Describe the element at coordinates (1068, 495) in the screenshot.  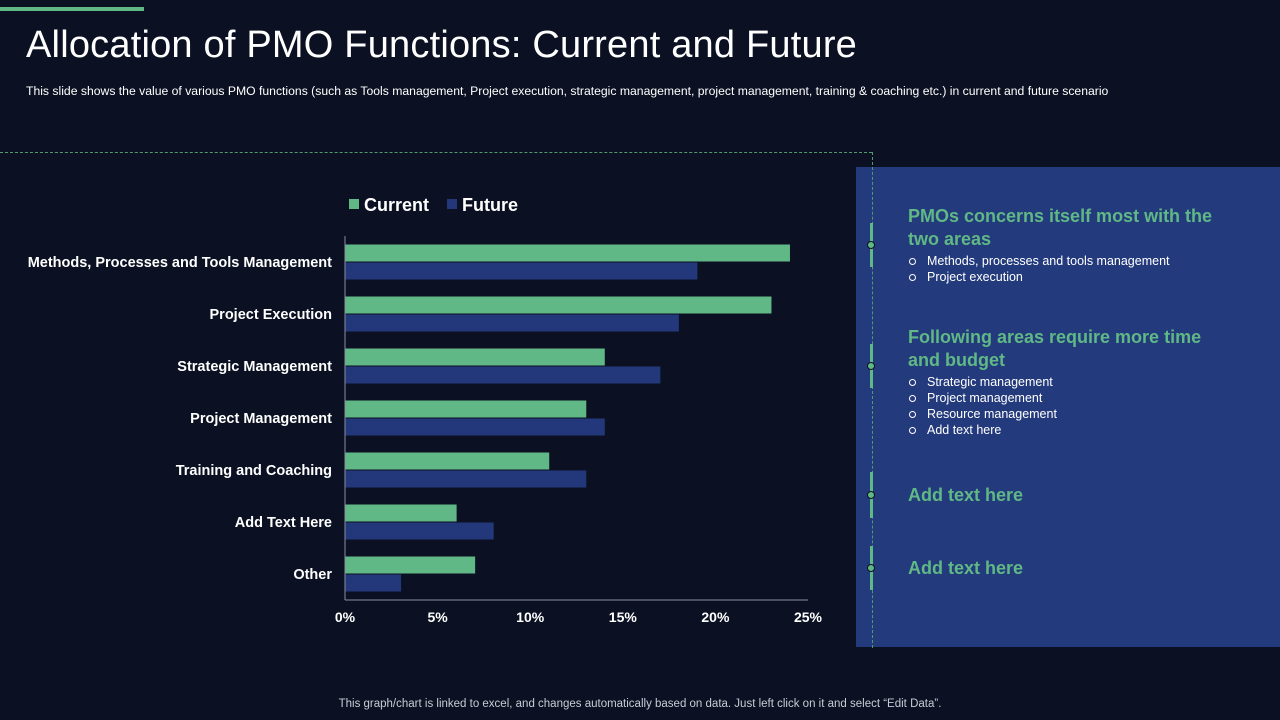
I see `insight-section-3: Add text here` at that location.